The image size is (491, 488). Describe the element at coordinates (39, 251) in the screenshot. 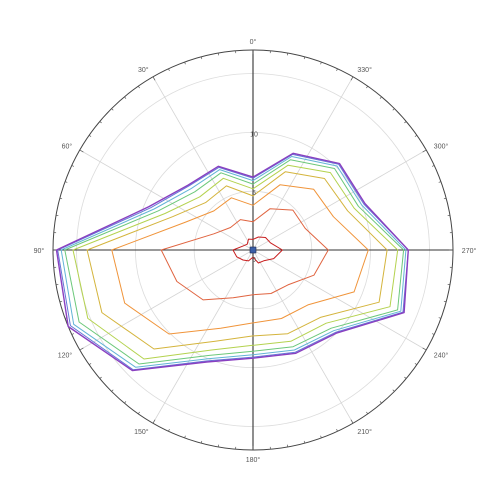

I see `angle-label: 90°` at that location.